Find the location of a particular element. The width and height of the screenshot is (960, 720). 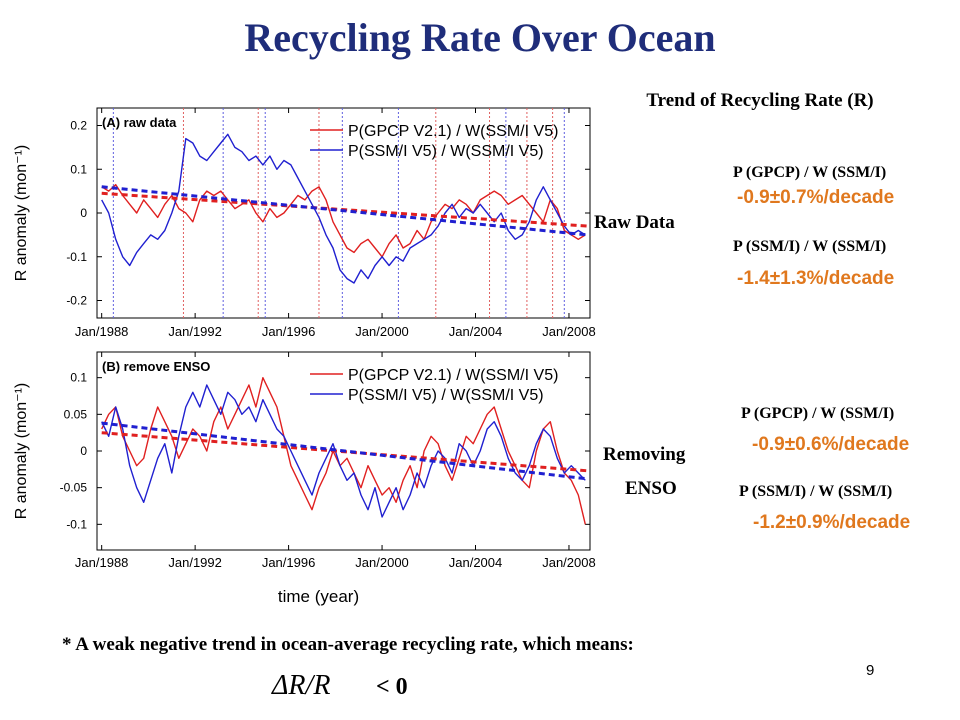

raw-ssmi-formula: P (SSM/I) / W (SSM/I) is located at coordinates (810, 246).